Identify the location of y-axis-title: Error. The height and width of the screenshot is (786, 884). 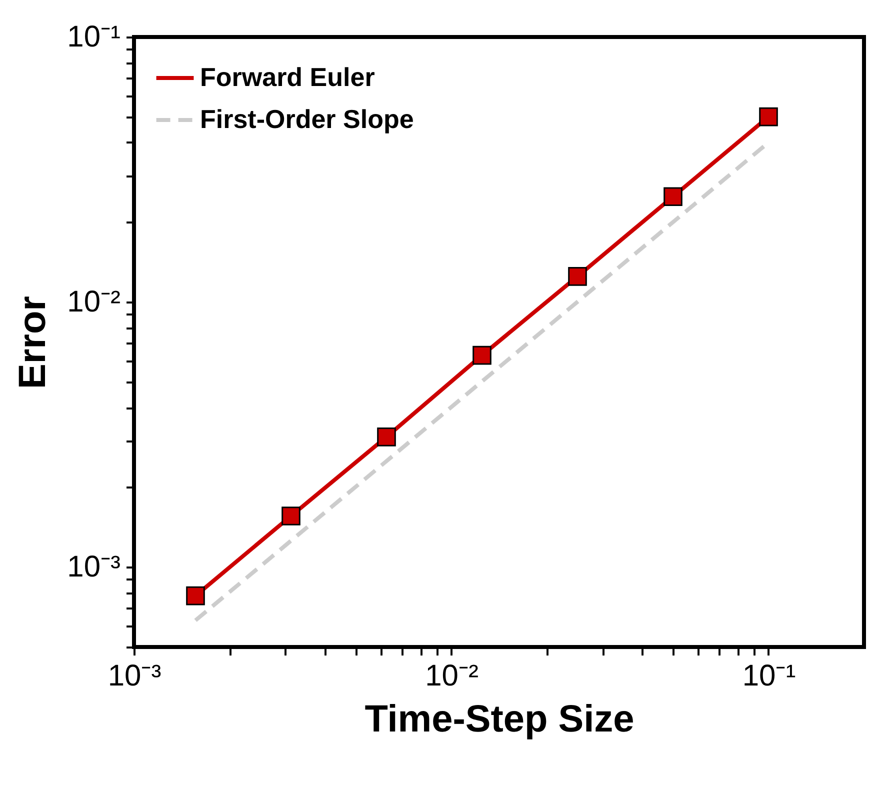
(33, 342).